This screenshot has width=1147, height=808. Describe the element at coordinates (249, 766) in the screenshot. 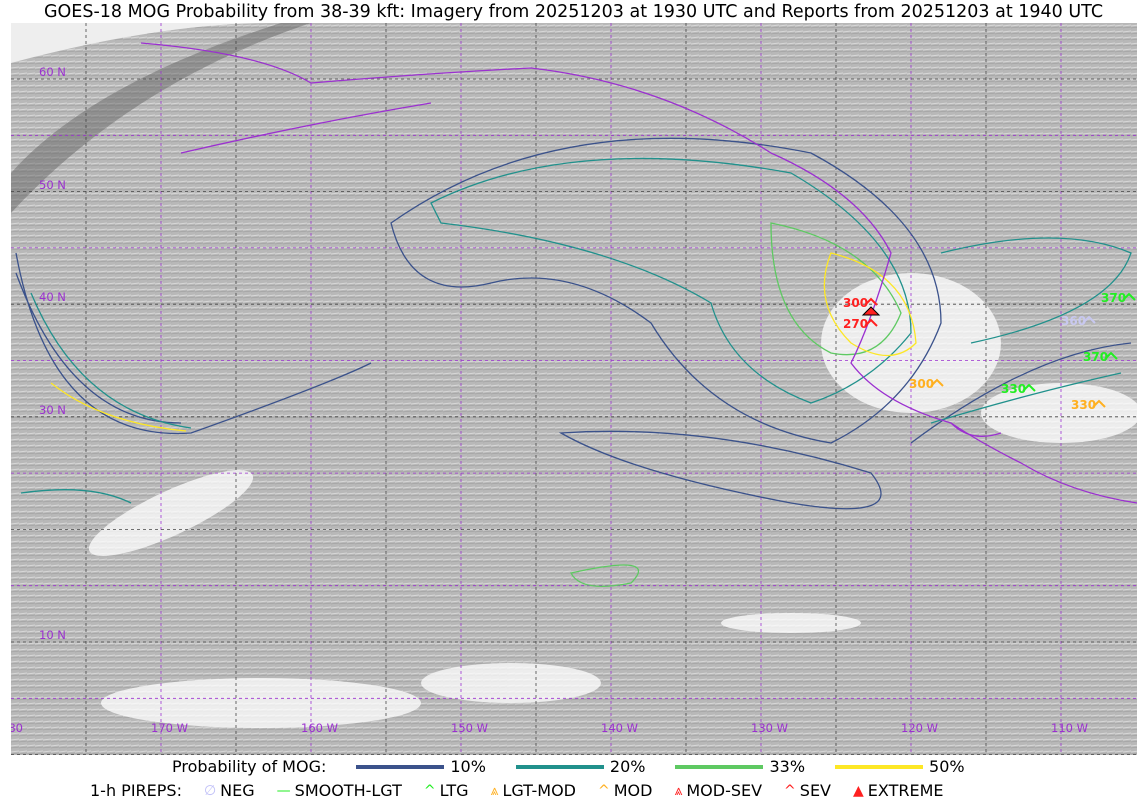

I see `prob-legend-title: Probability of MOG:` at that location.